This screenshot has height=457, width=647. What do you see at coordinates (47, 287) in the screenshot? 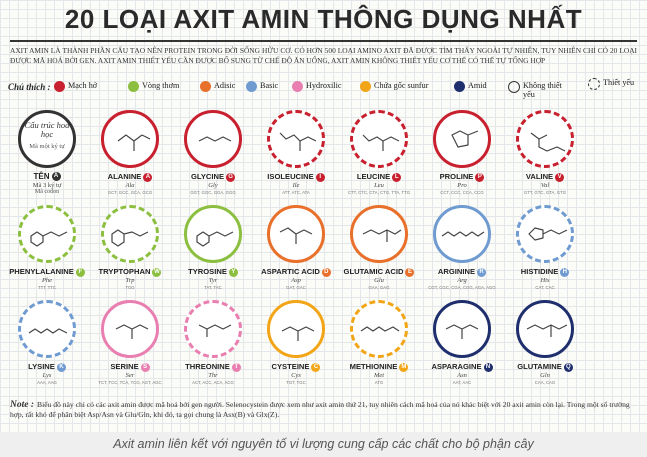
I see `amino-codon: TTT, TTC` at bounding box center [47, 287].